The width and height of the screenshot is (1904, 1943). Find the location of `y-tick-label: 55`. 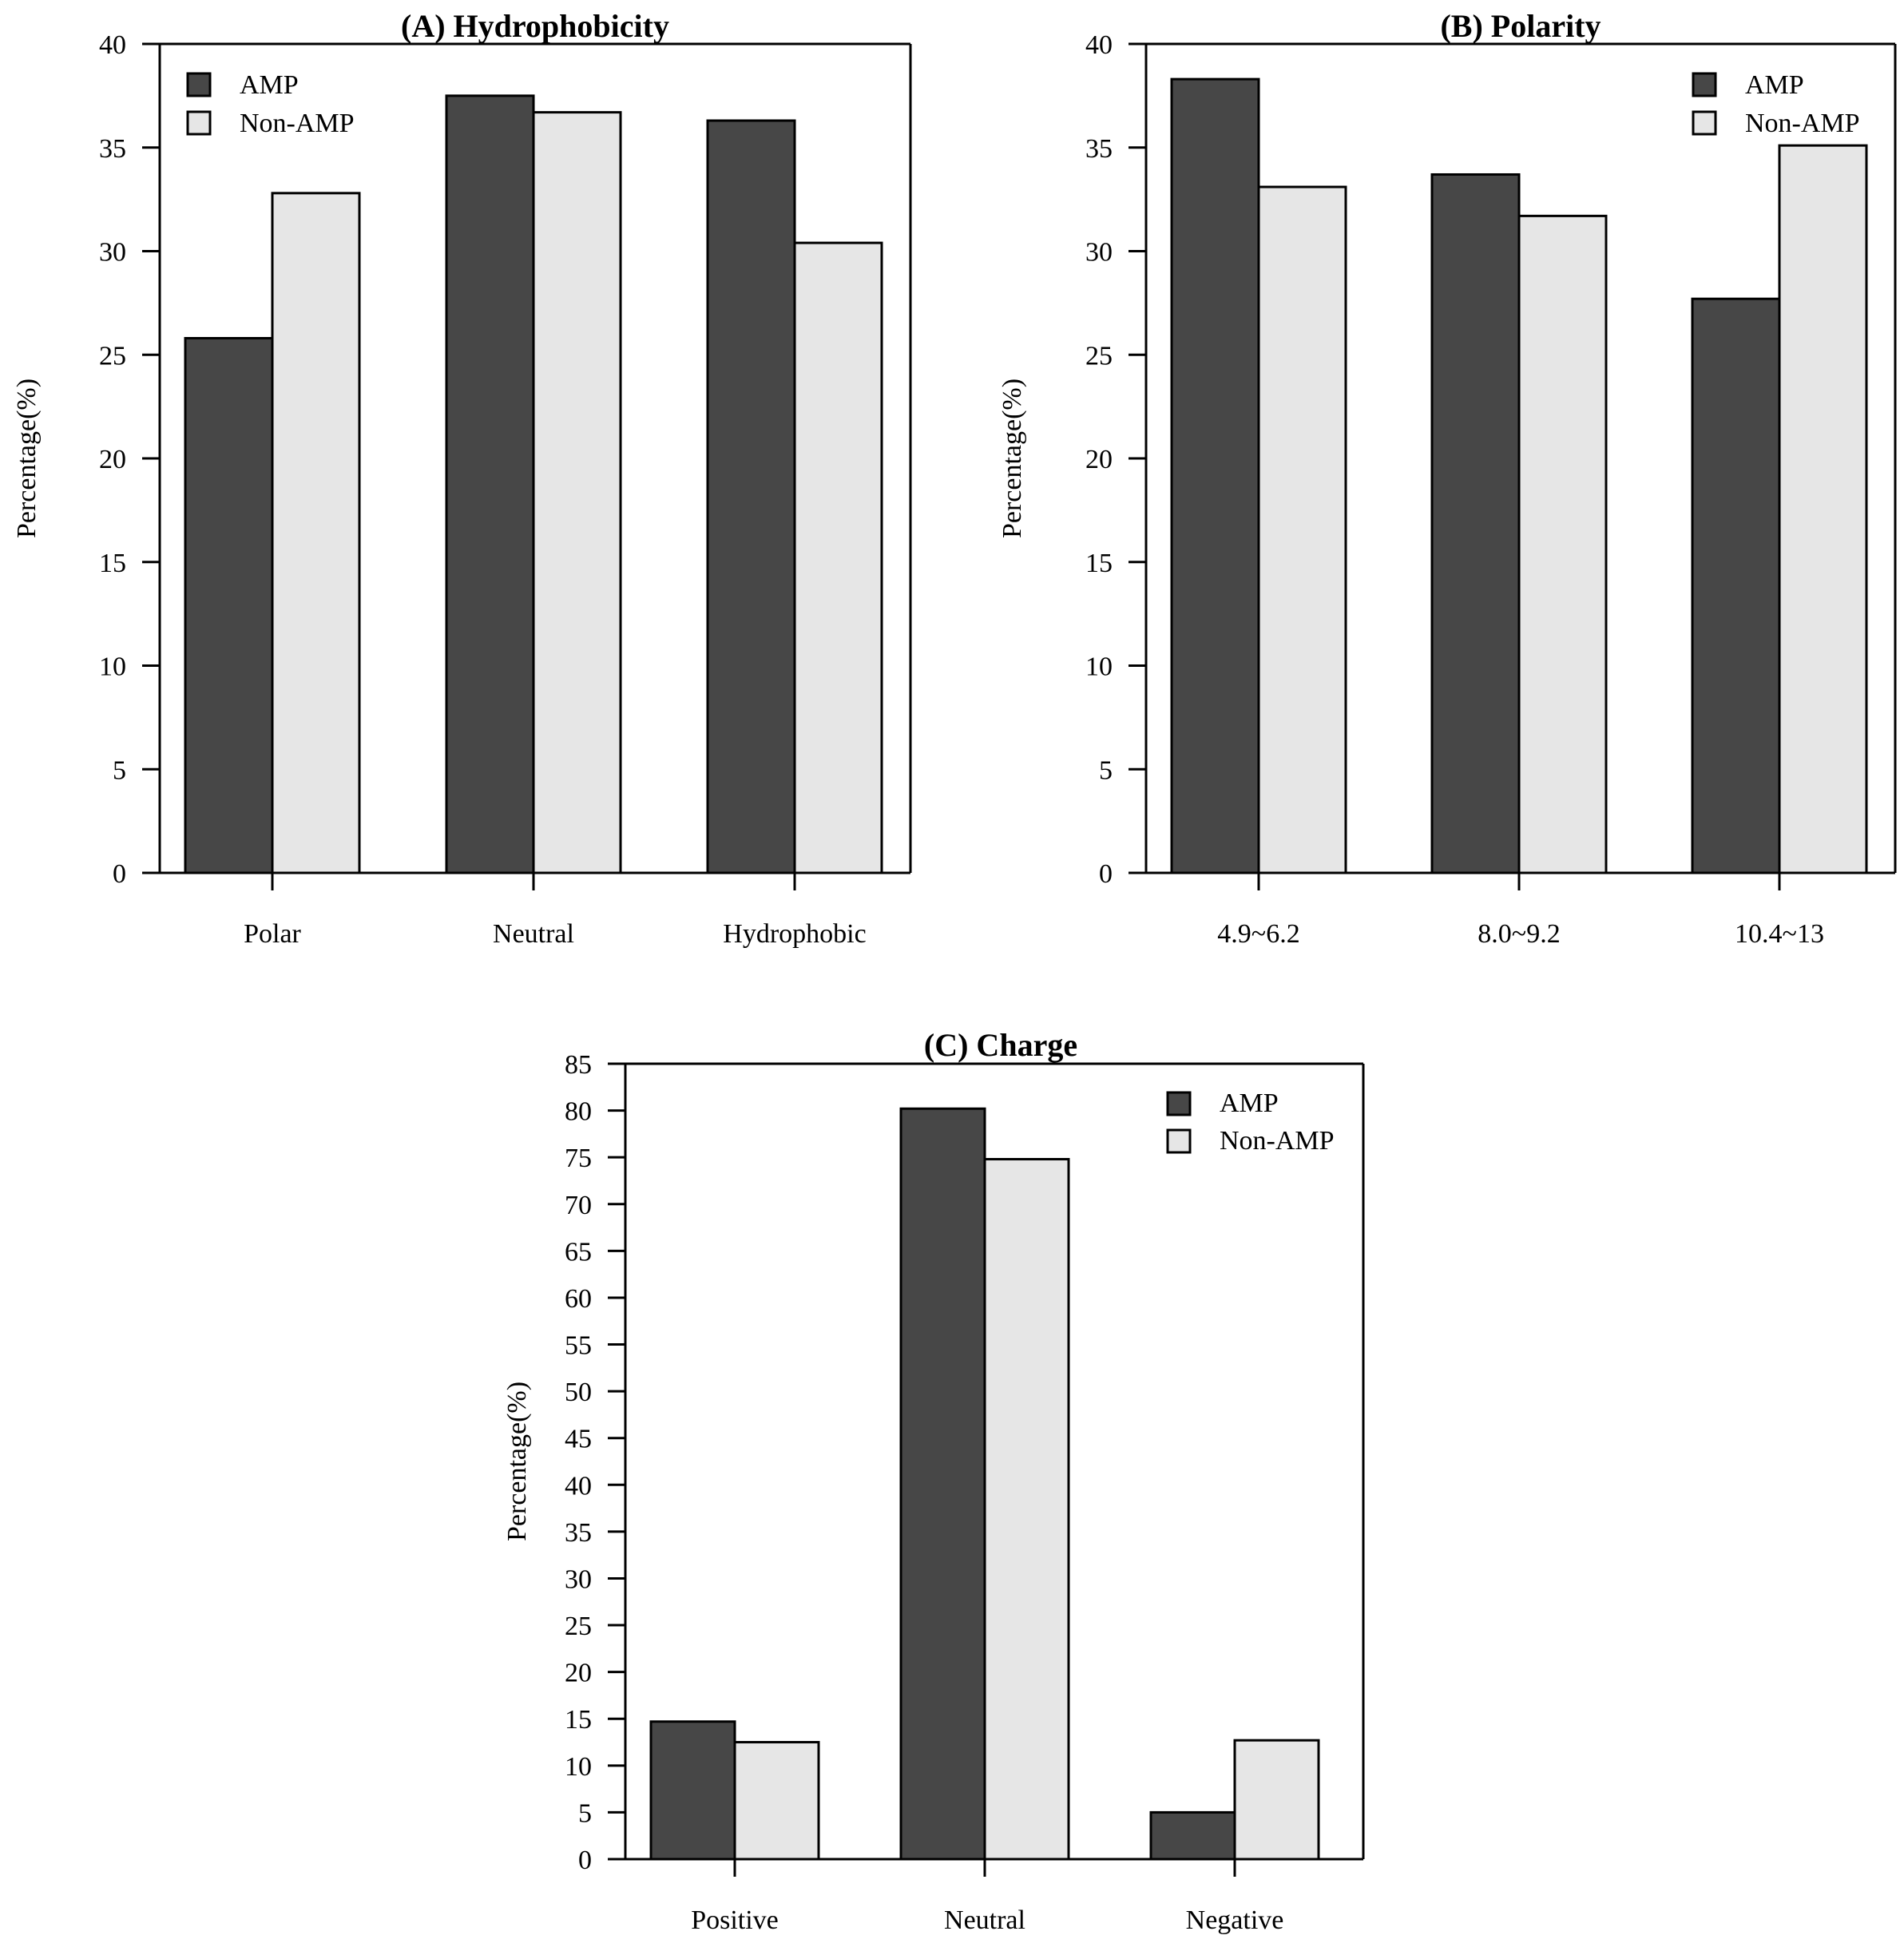

y-tick-label: 55 is located at coordinates (578, 1346).